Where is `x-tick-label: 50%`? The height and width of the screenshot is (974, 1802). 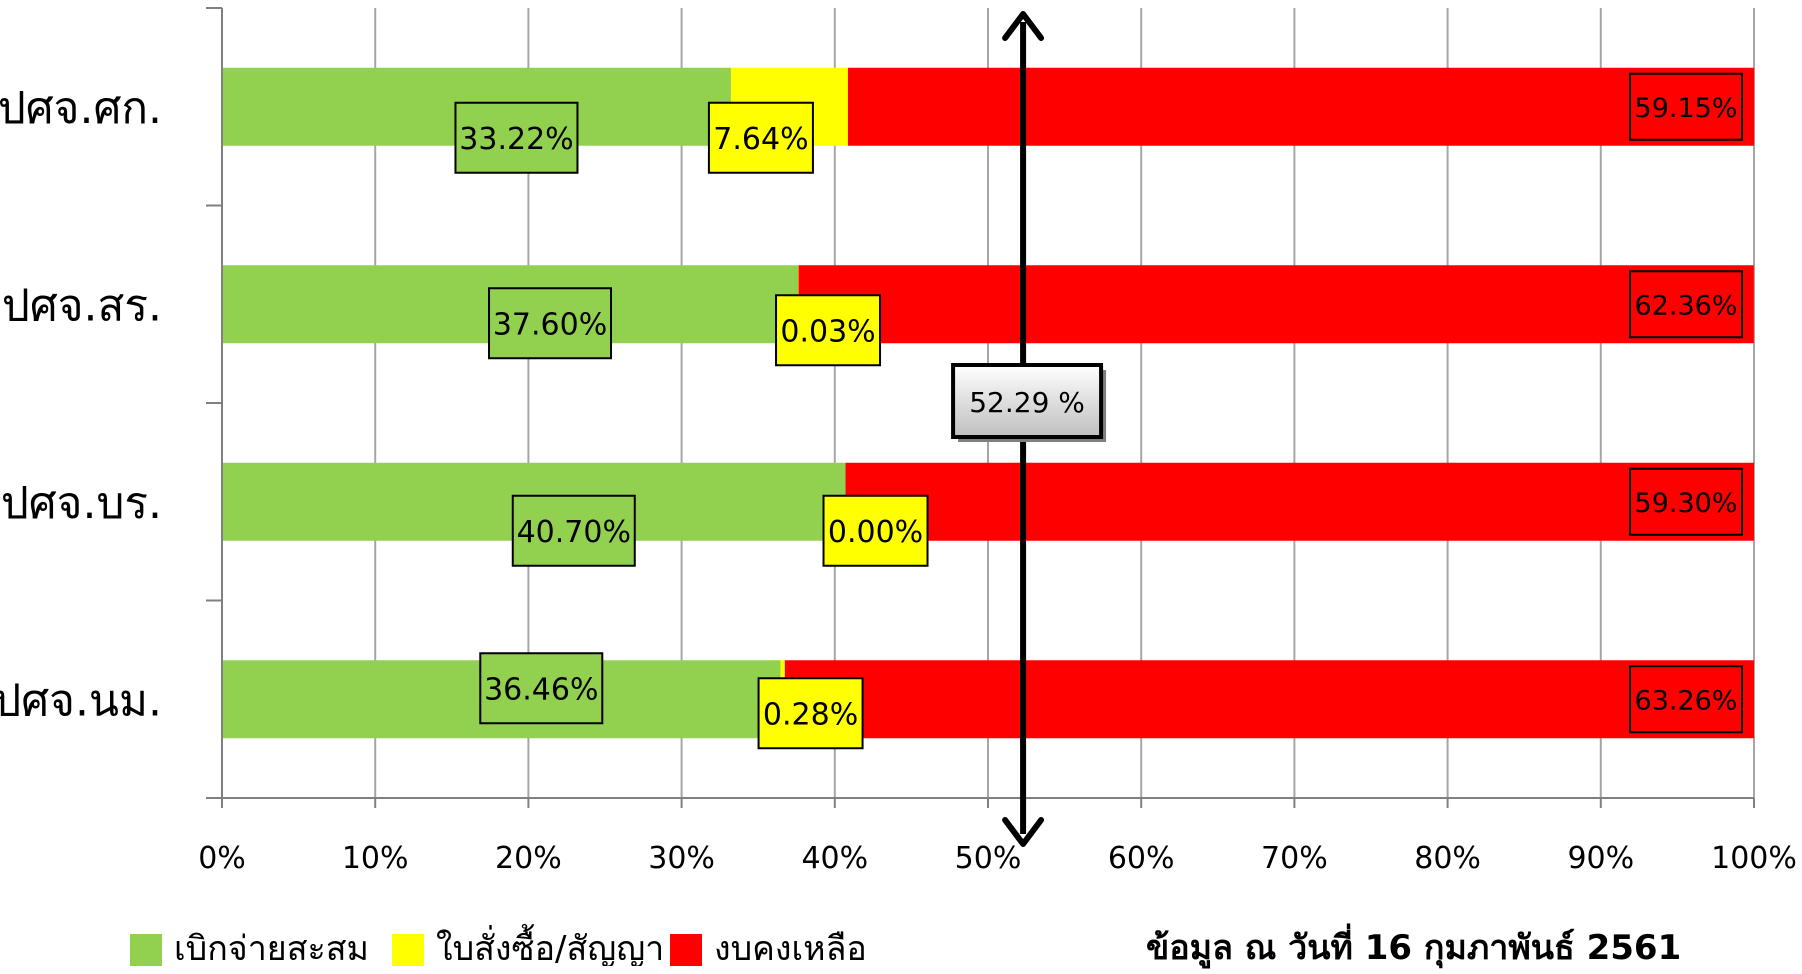 x-tick-label: 50% is located at coordinates (988, 858).